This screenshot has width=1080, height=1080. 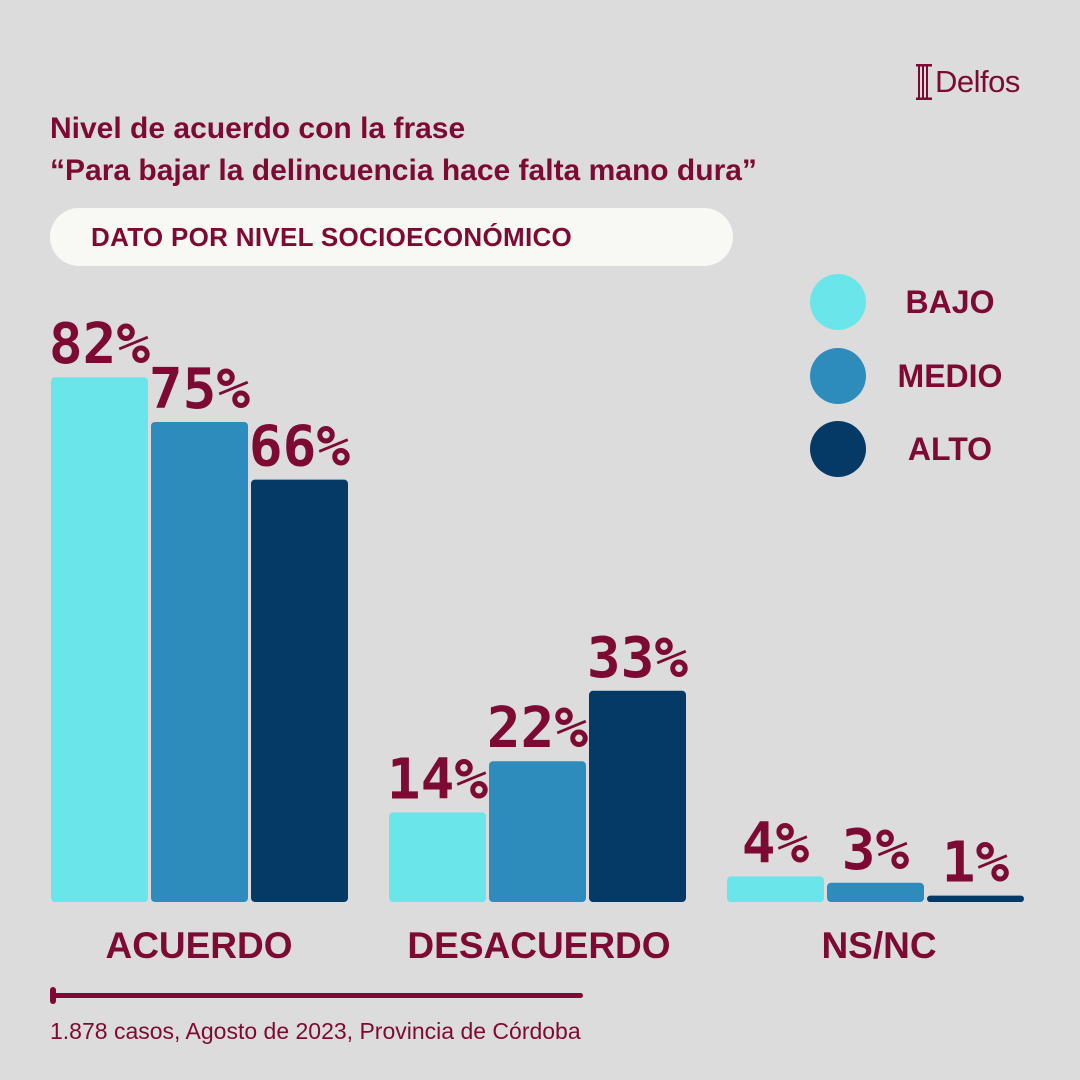 What do you see at coordinates (437, 779) in the screenshot?
I see `value-label-desacuerdo-bajo: 14%` at bounding box center [437, 779].